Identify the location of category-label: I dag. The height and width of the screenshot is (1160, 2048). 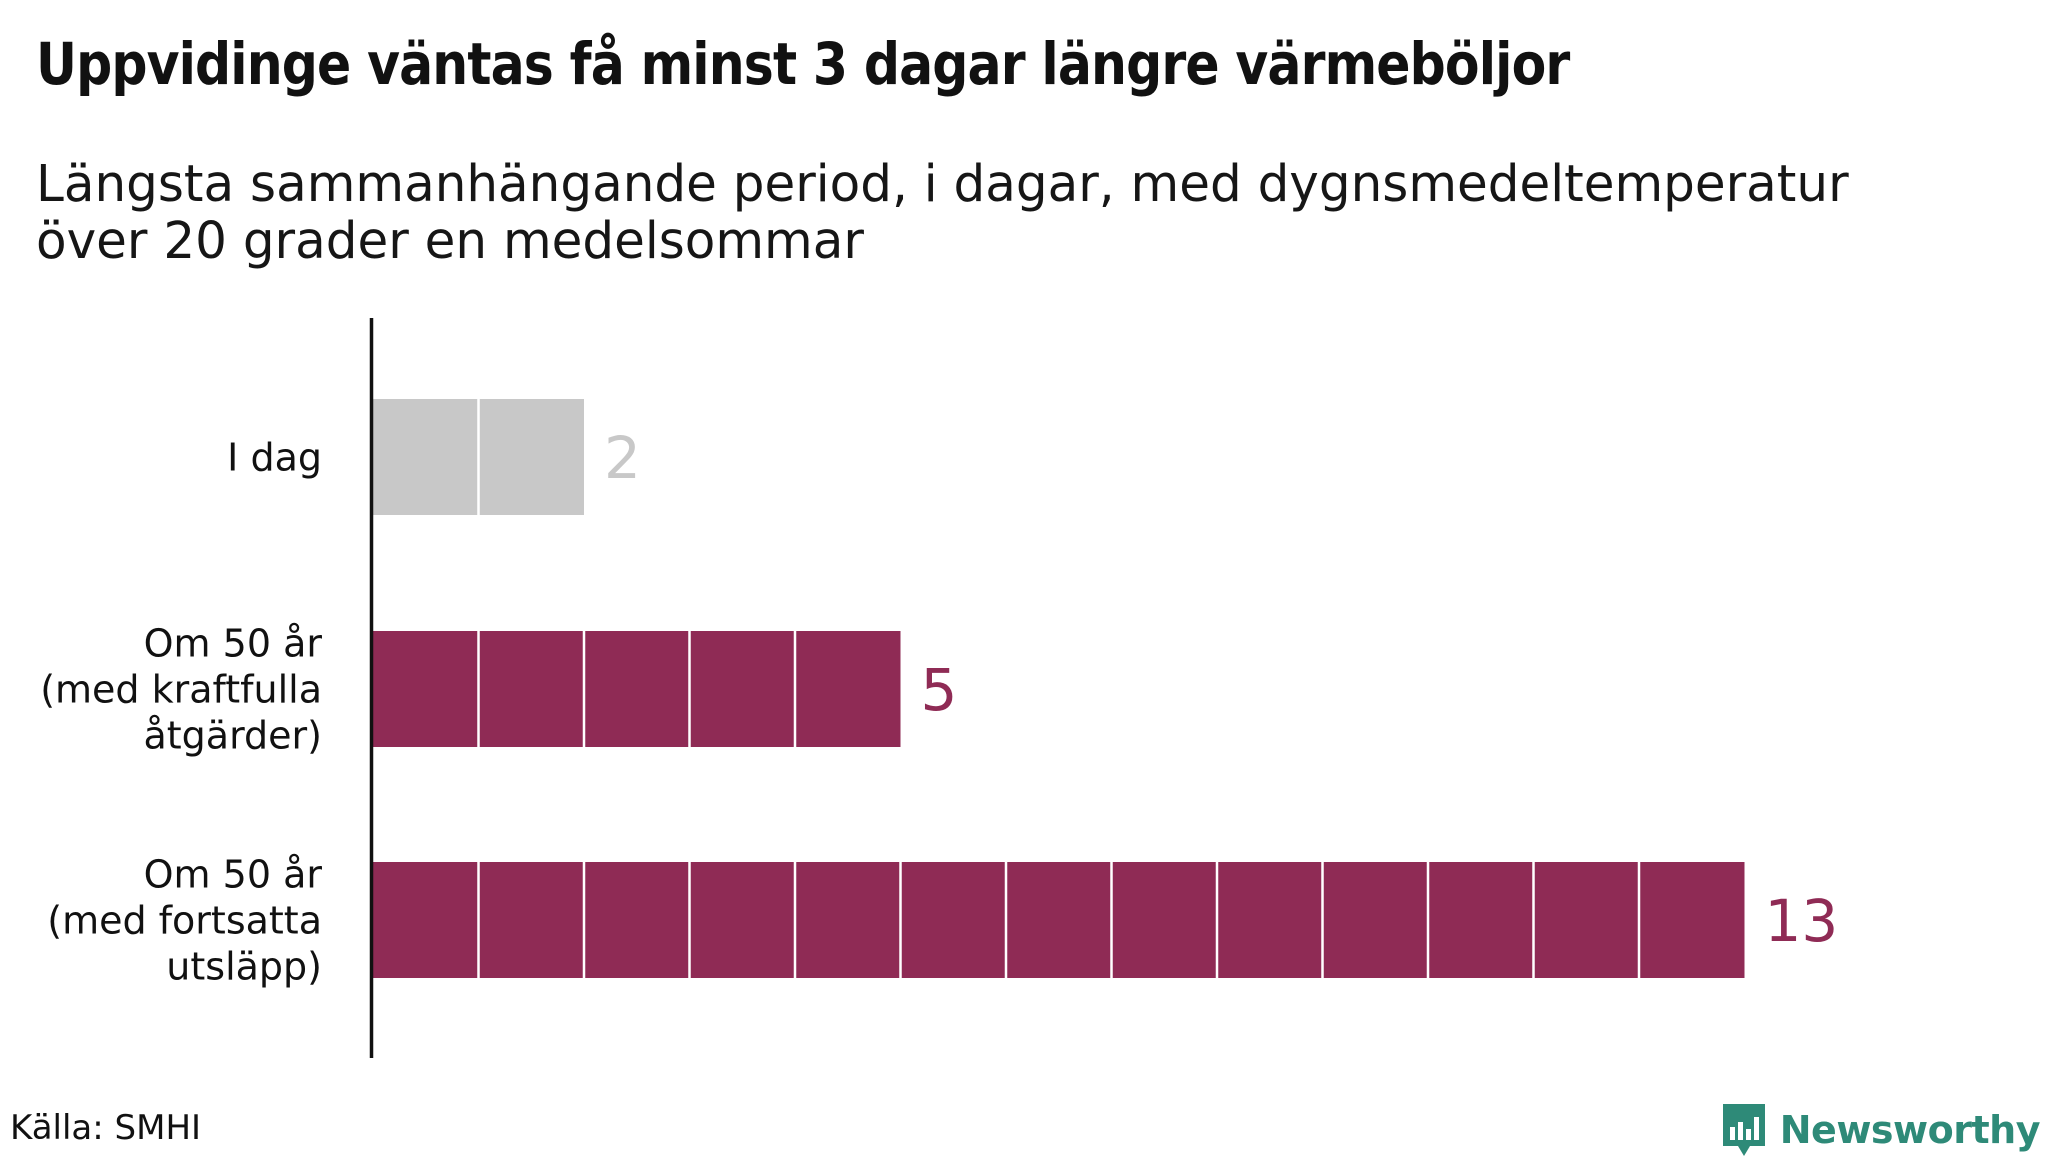
(274, 457).